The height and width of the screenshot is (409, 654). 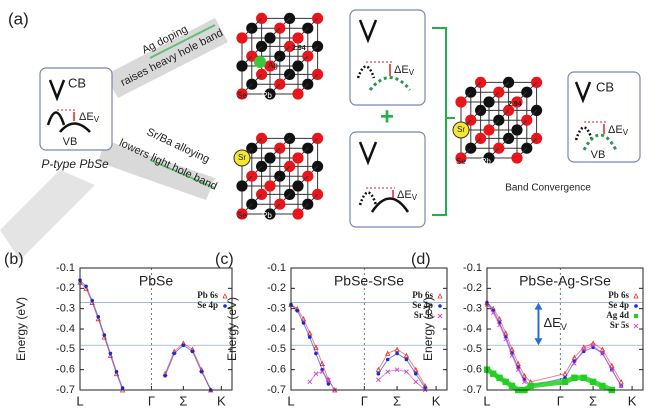 I want to click on x-tick-label: Σ, so click(x=593, y=400).